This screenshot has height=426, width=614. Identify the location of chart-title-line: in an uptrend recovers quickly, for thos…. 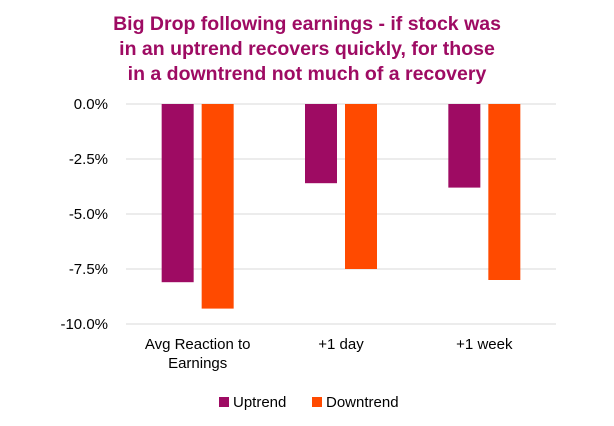
(307, 49).